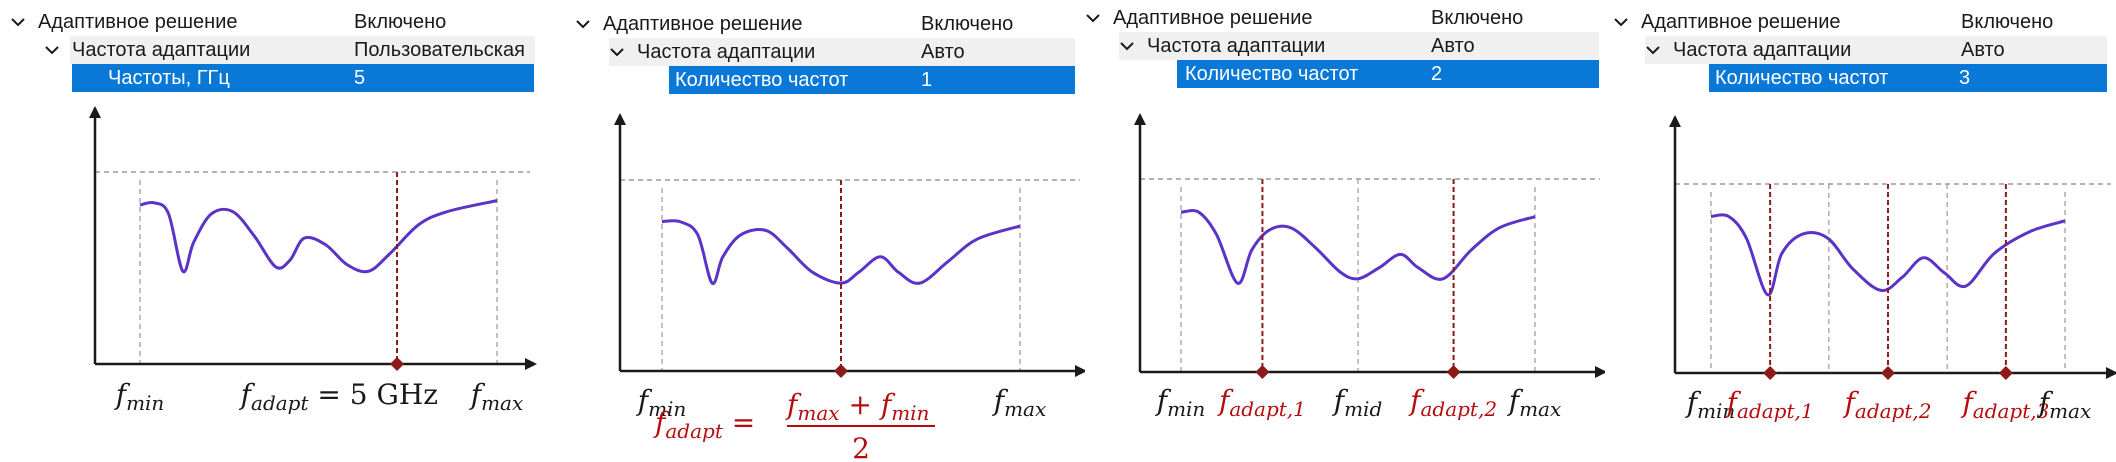  I want to click on formula-numerator: fmax + fmin, so click(857, 406).